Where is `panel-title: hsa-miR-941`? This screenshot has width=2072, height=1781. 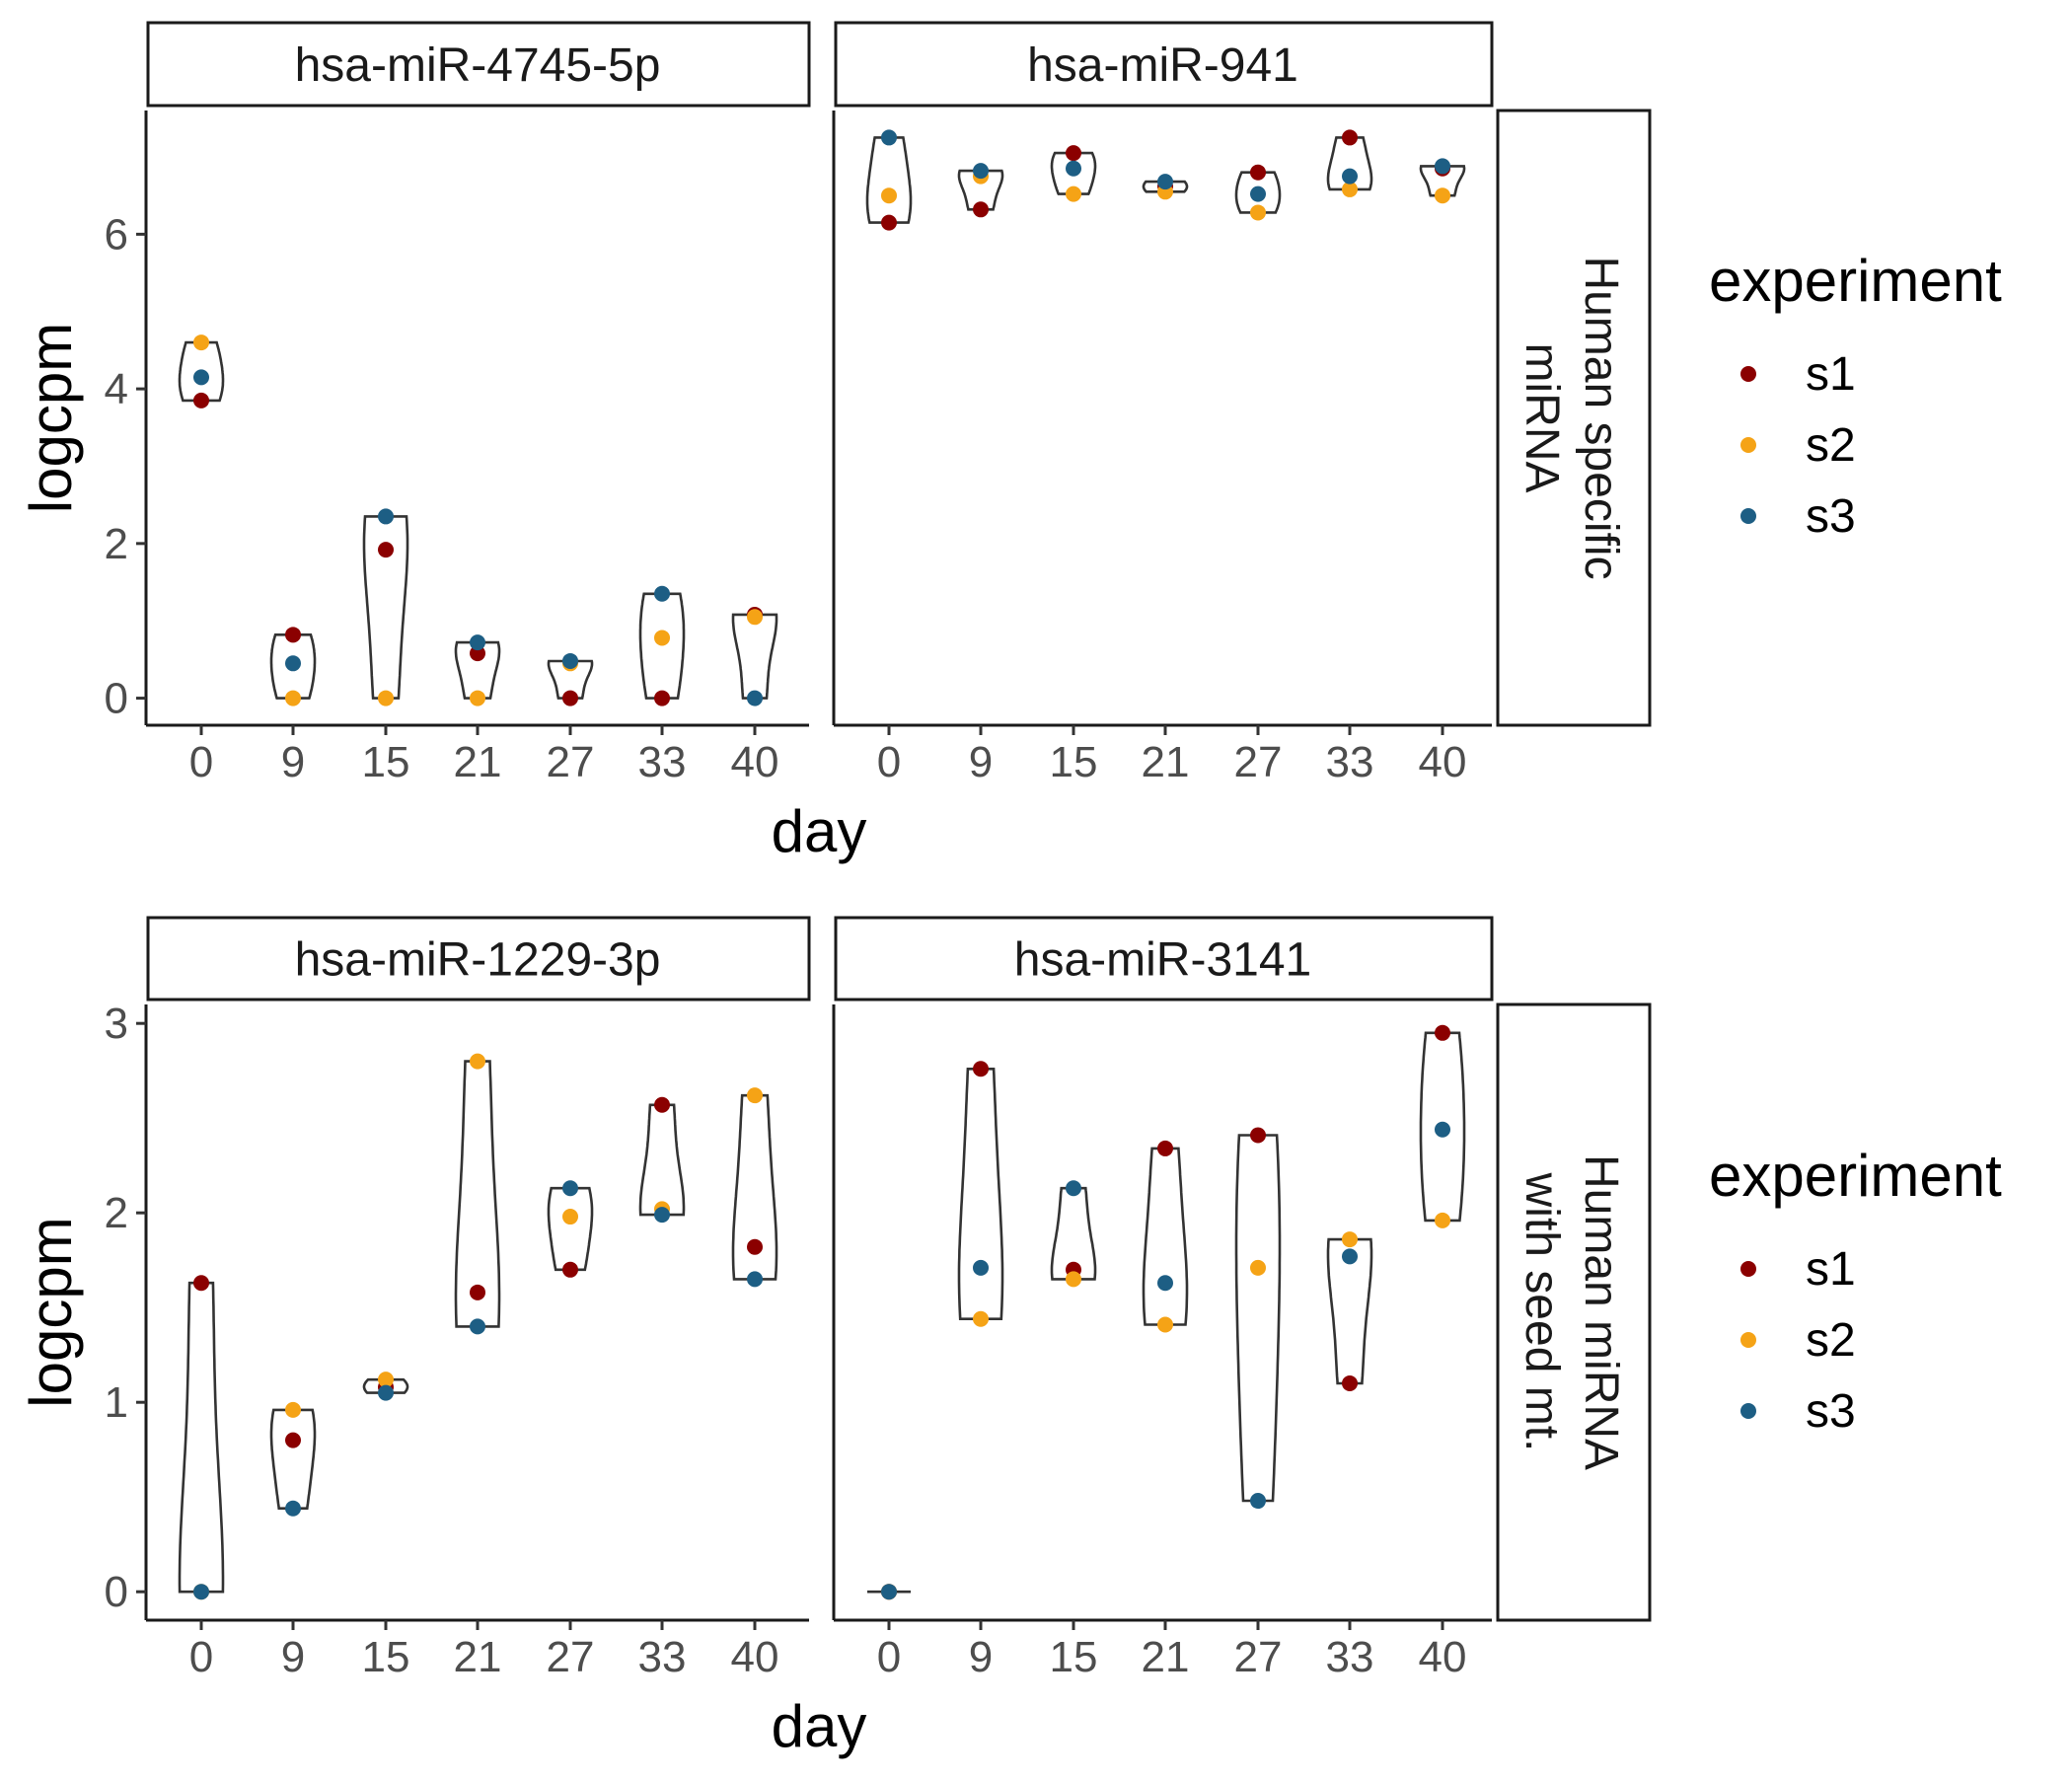
panel-title: hsa-miR-941 is located at coordinates (1163, 65).